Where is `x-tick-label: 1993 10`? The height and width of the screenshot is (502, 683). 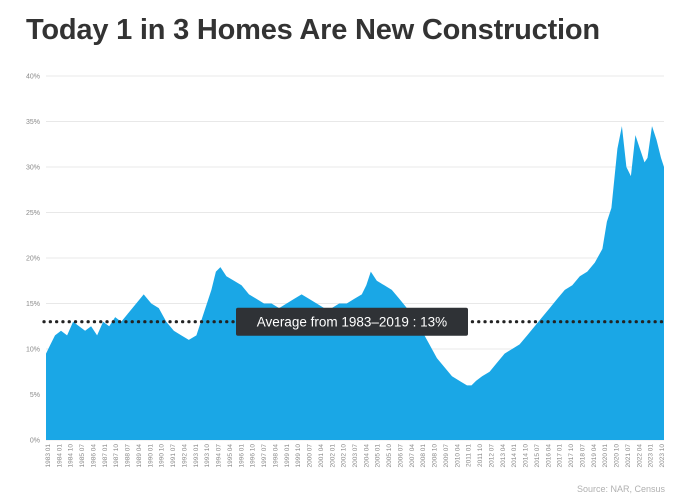 x-tick-label: 1993 10 is located at coordinates (207, 456).